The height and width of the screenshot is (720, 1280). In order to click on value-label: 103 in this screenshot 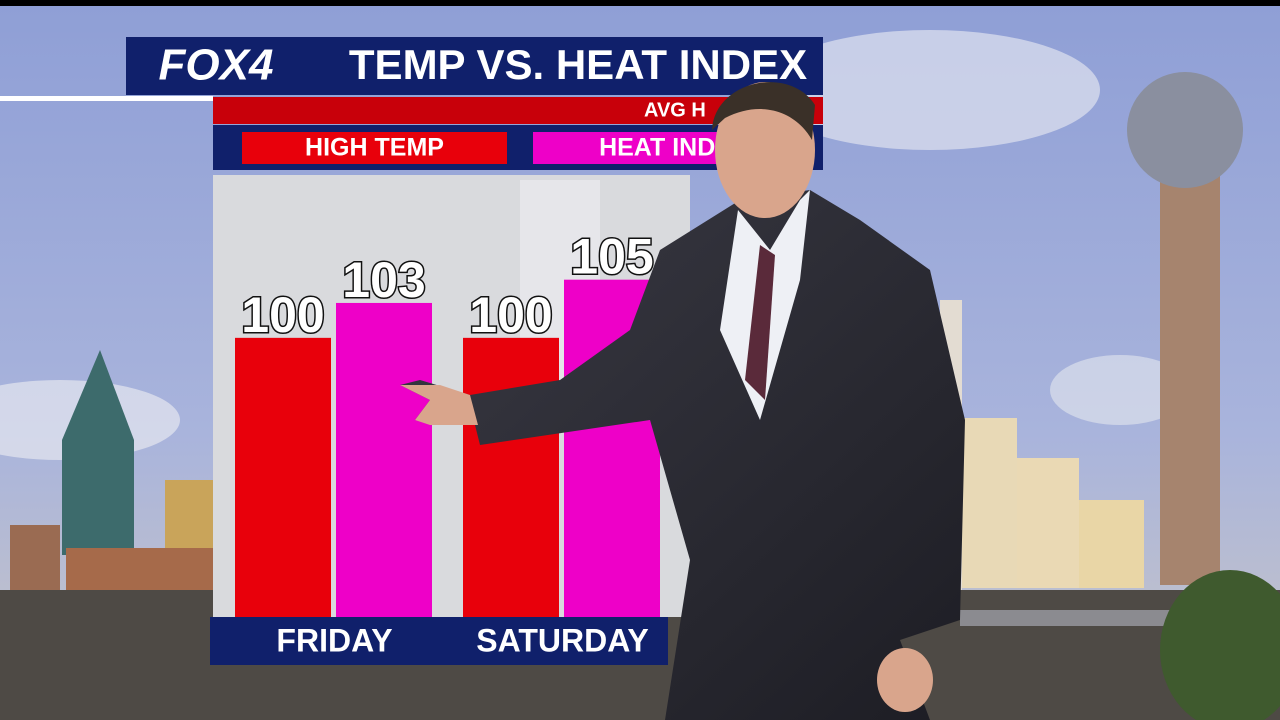, I will do `click(383, 280)`.